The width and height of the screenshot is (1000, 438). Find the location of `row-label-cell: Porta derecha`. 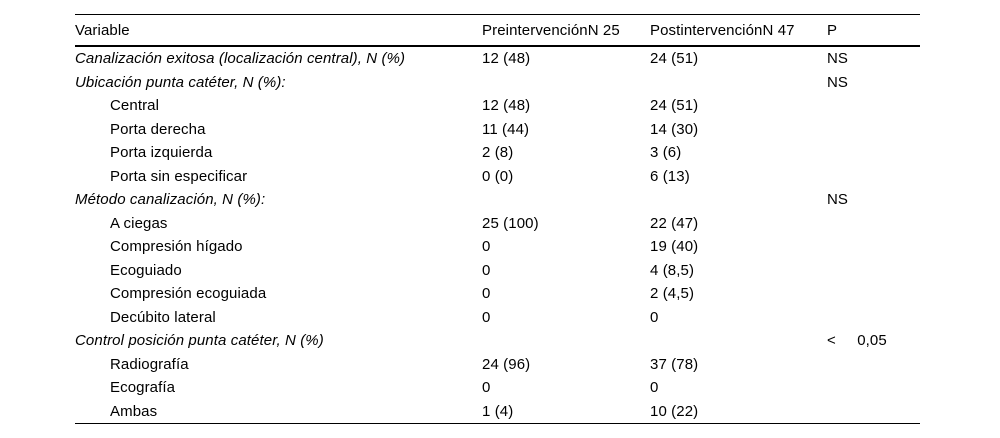

row-label-cell: Porta derecha is located at coordinates (158, 129).